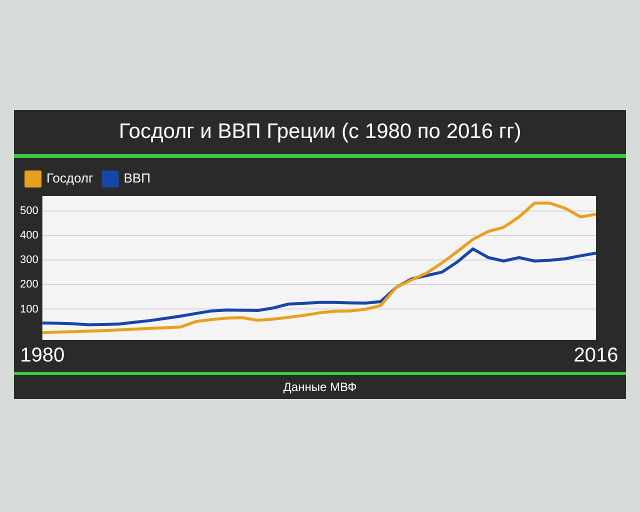  What do you see at coordinates (29, 210) in the screenshot?
I see `y-tick-label: 500` at bounding box center [29, 210].